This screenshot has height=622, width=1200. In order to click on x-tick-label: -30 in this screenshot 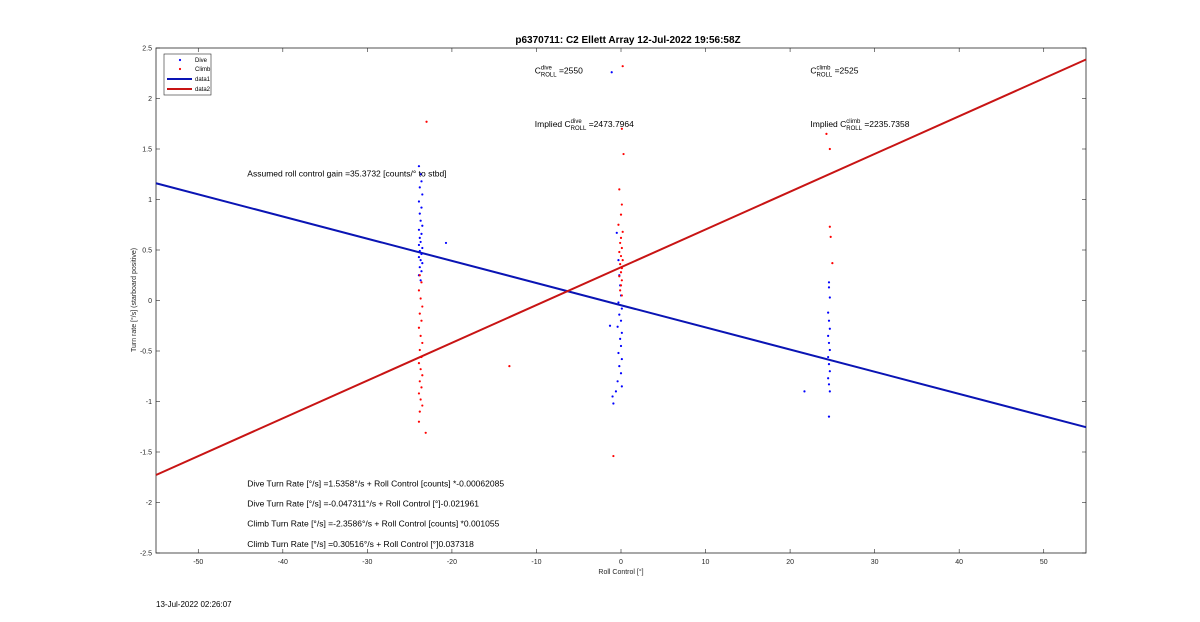, I will do `click(367, 562)`.